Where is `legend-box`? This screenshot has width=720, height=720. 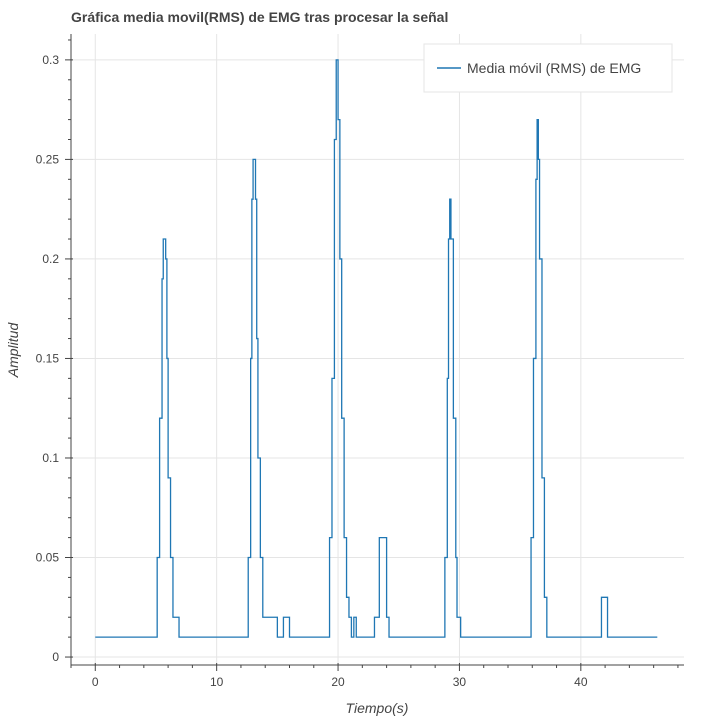
legend-box is located at coordinates (548, 68).